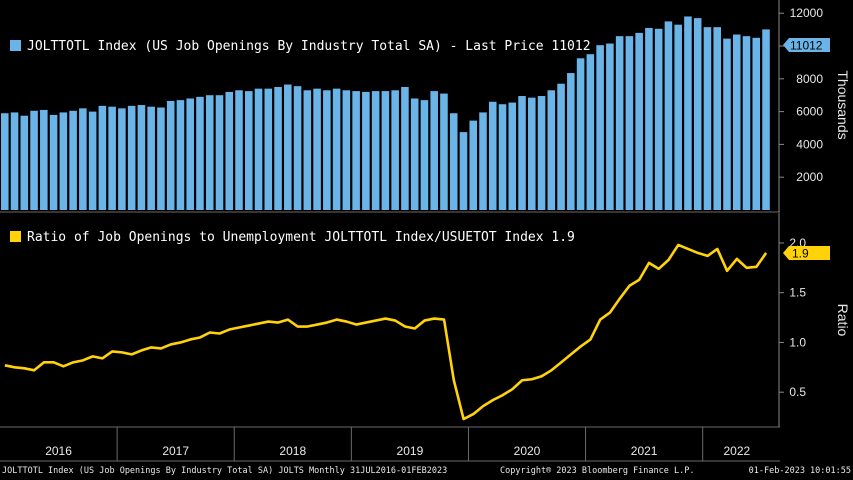 This screenshot has height=480, width=853. What do you see at coordinates (398, 444) in the screenshot?
I see `year-ticks: 2016 2017 2018 2019 2020 2021 2022` at bounding box center [398, 444].